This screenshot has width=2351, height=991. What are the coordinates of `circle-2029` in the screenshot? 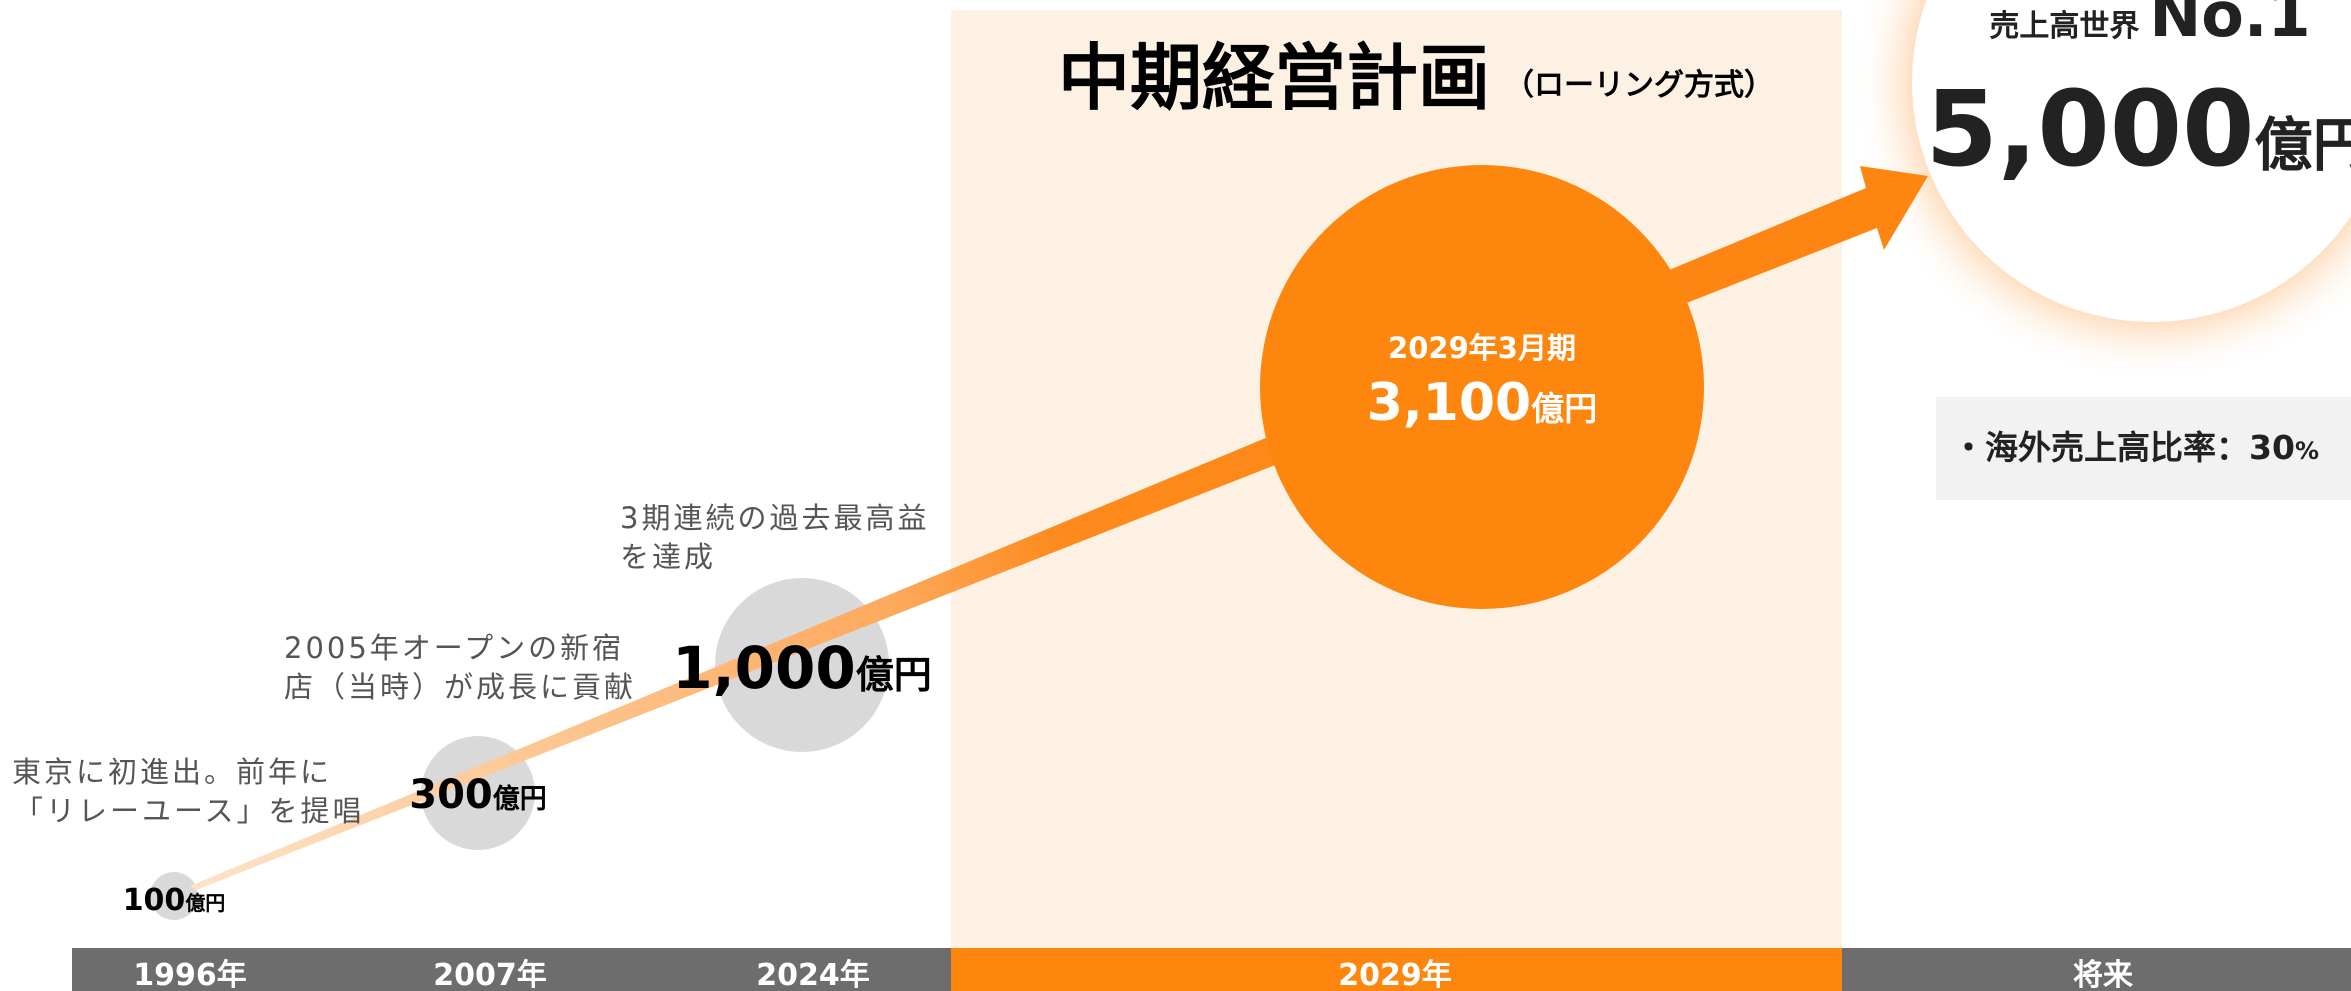 It's located at (1482, 387).